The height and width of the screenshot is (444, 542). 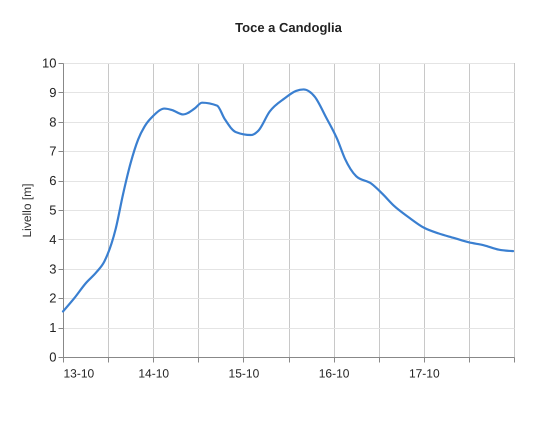 I want to click on y-tick-label: 6, so click(x=52, y=180).